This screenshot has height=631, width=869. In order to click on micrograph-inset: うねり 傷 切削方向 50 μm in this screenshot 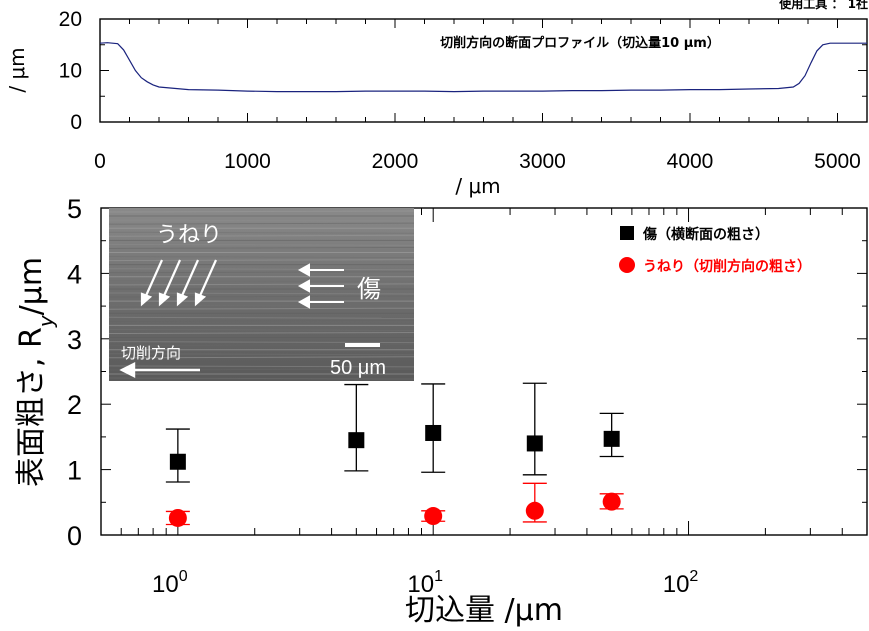, I will do `click(261, 294)`.